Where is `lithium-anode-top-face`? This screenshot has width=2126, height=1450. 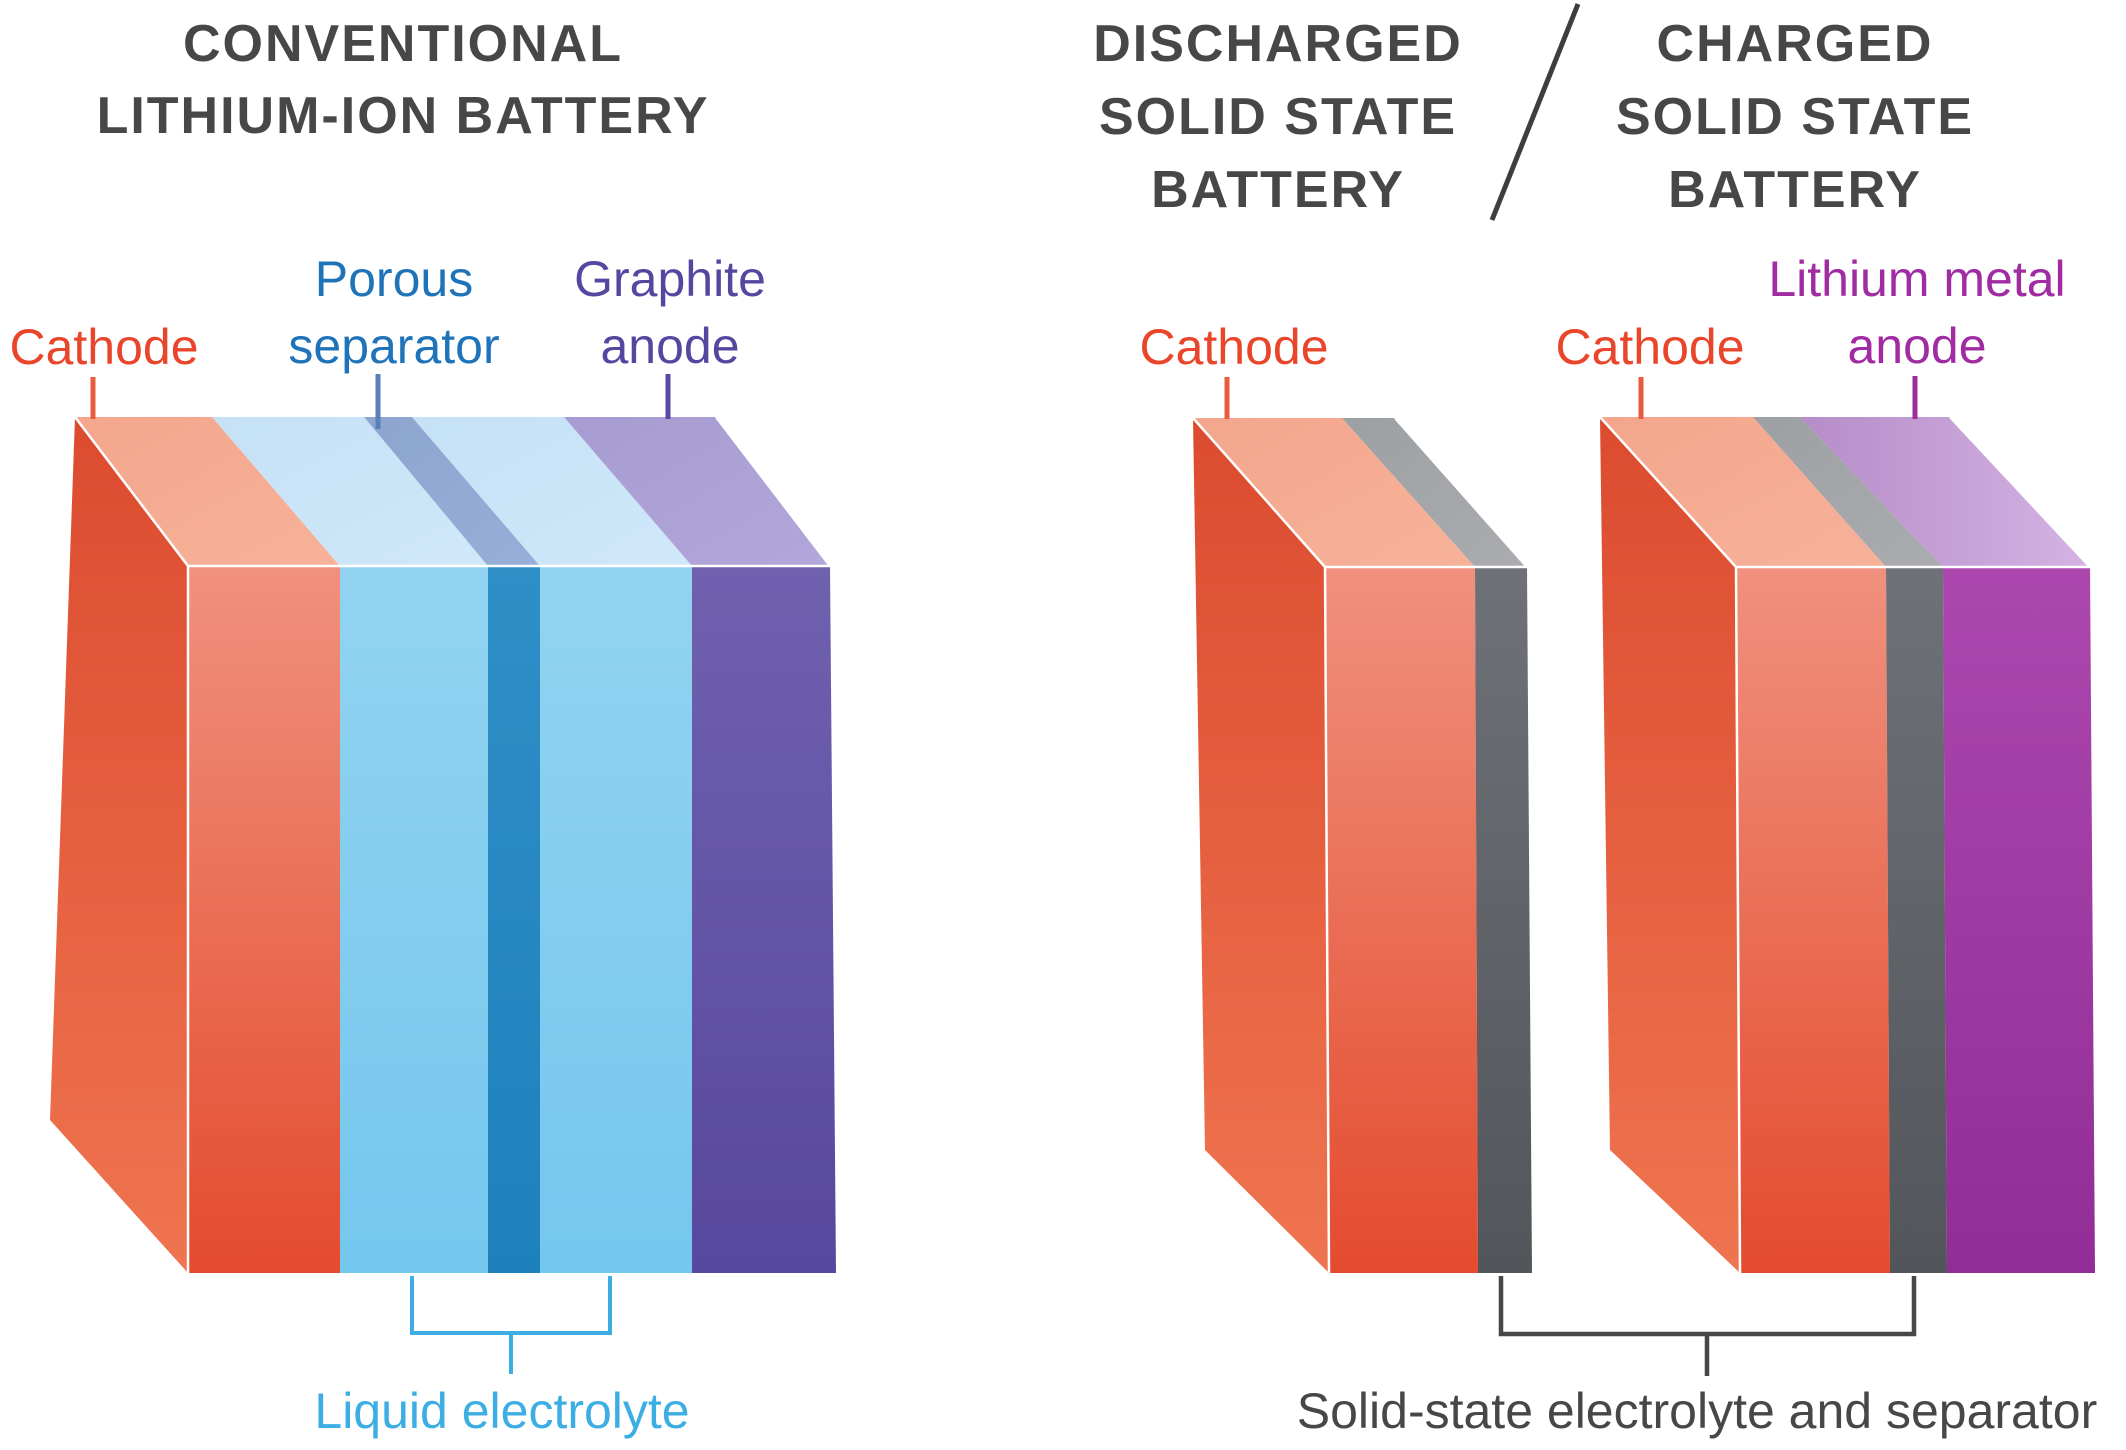 lithium-anode-top-face is located at coordinates (1945, 492).